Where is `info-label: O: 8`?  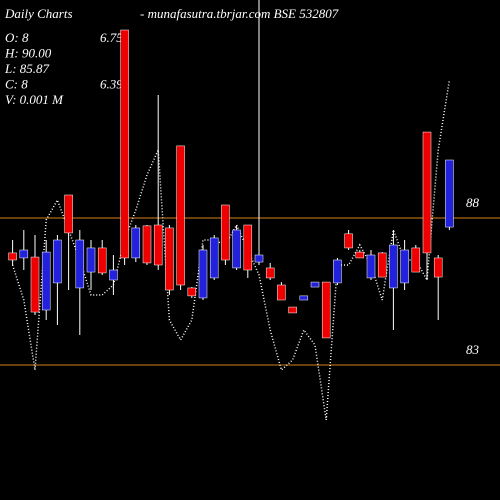 info-label: O: 8 is located at coordinates (17, 37).